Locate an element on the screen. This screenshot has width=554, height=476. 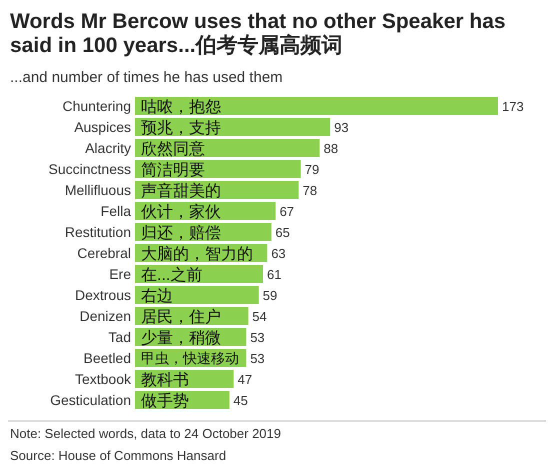
annotation: 教科书 is located at coordinates (165, 380).